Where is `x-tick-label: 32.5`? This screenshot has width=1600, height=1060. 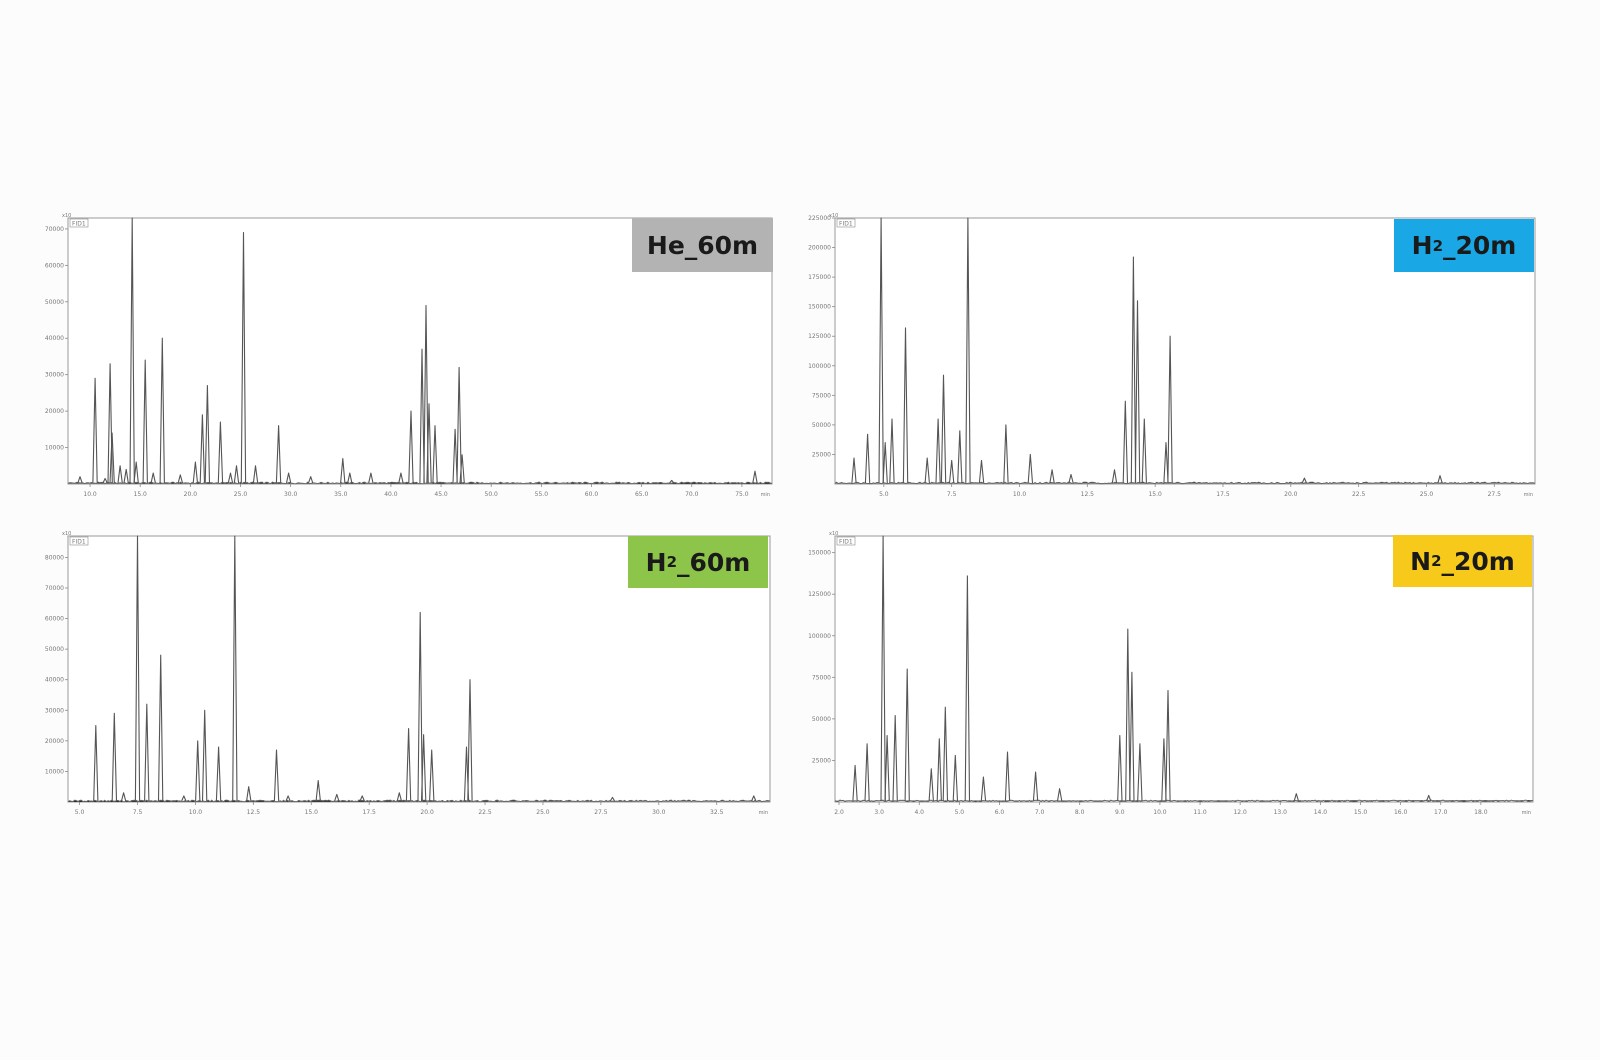 x-tick-label: 32.5 is located at coordinates (717, 812).